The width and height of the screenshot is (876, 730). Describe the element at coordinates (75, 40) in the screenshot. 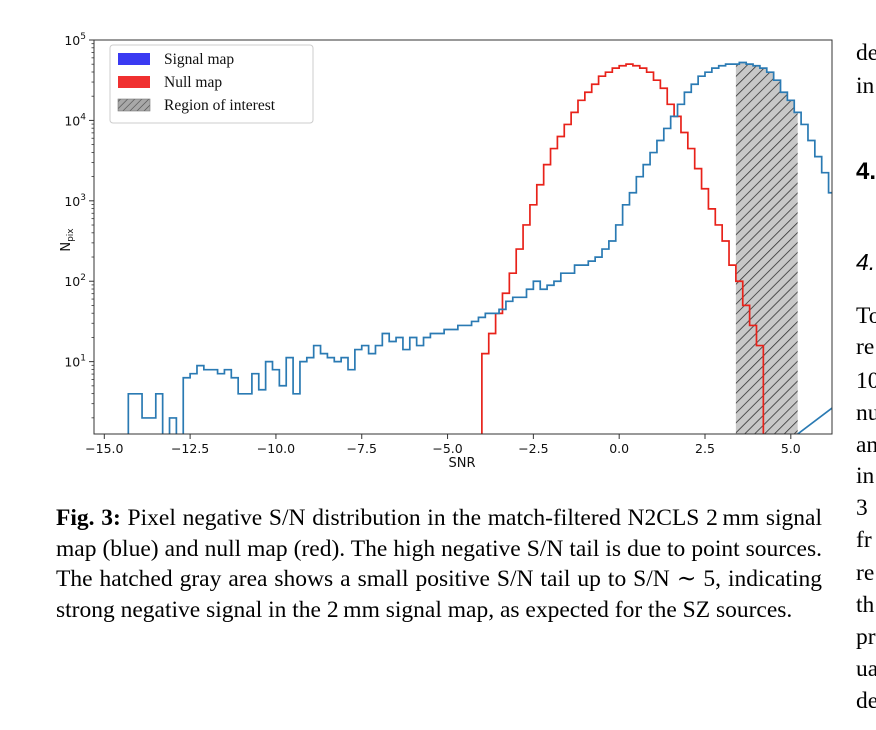

I see `y-tick-label: 10⁵` at that location.